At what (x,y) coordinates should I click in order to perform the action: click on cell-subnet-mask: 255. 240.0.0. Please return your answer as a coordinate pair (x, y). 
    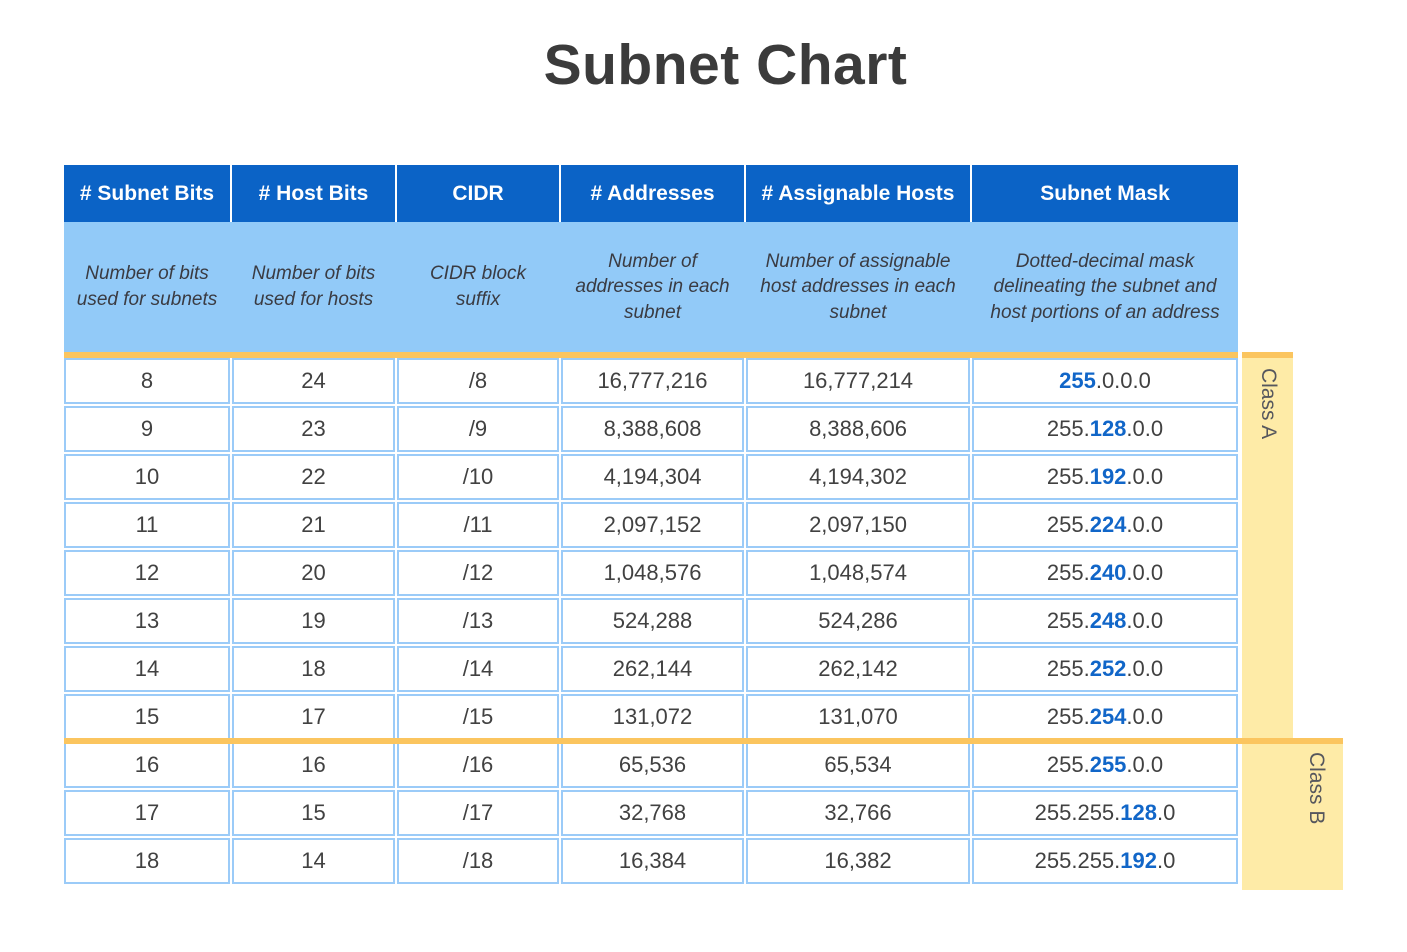
    Looking at the image, I should click on (1105, 573).